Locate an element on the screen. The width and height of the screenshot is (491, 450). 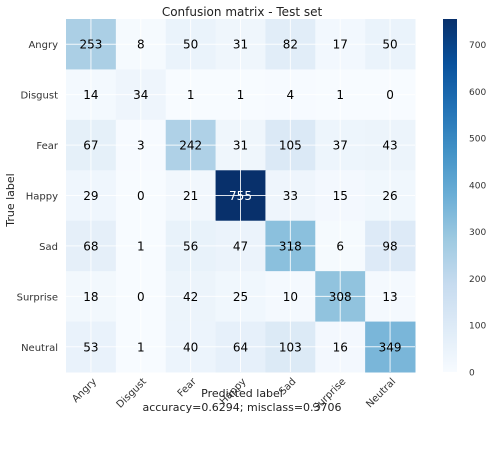
colorbar-tick-400: 400 is located at coordinates (477, 186).